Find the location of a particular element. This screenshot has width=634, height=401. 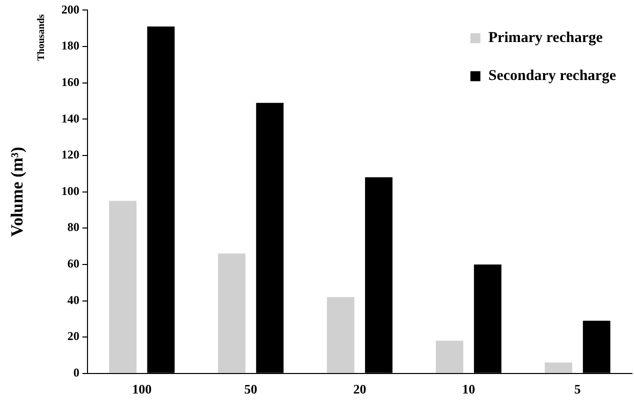

y-tick-label: 140 is located at coordinates (70, 118).